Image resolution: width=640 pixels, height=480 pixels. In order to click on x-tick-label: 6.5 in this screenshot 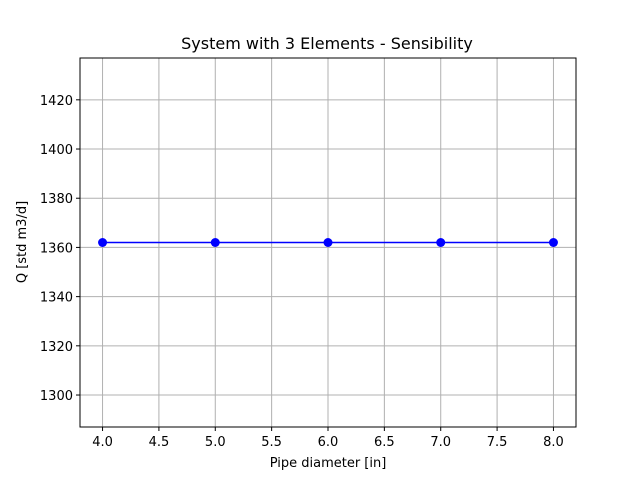, I will do `click(384, 442)`.